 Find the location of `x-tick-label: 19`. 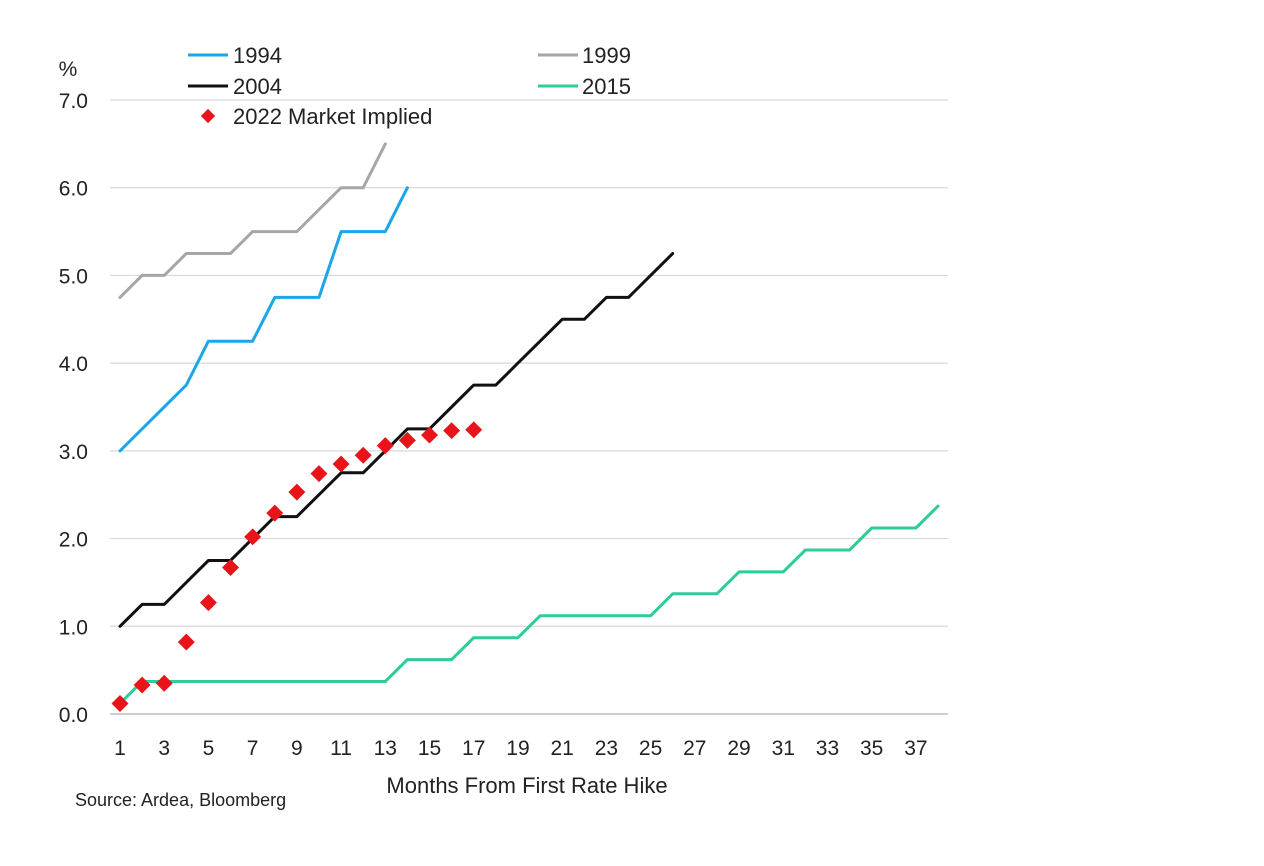

x-tick-label: 19 is located at coordinates (517, 748).